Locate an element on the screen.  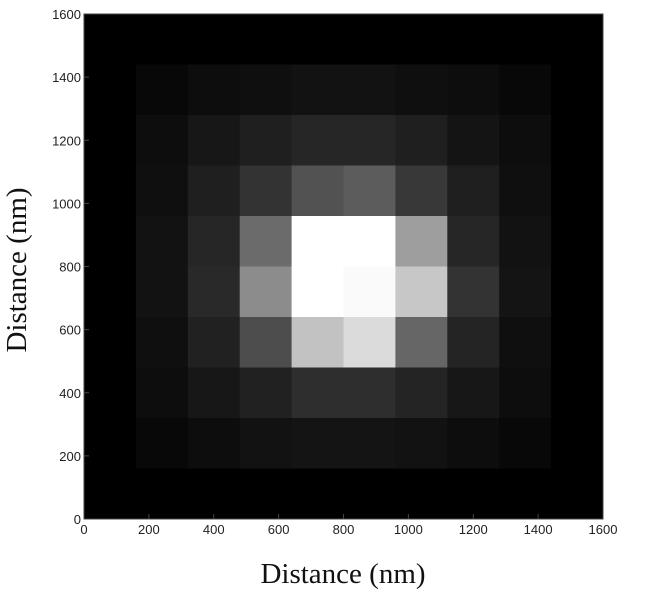
y-tick-label: 0 is located at coordinates (77, 519).